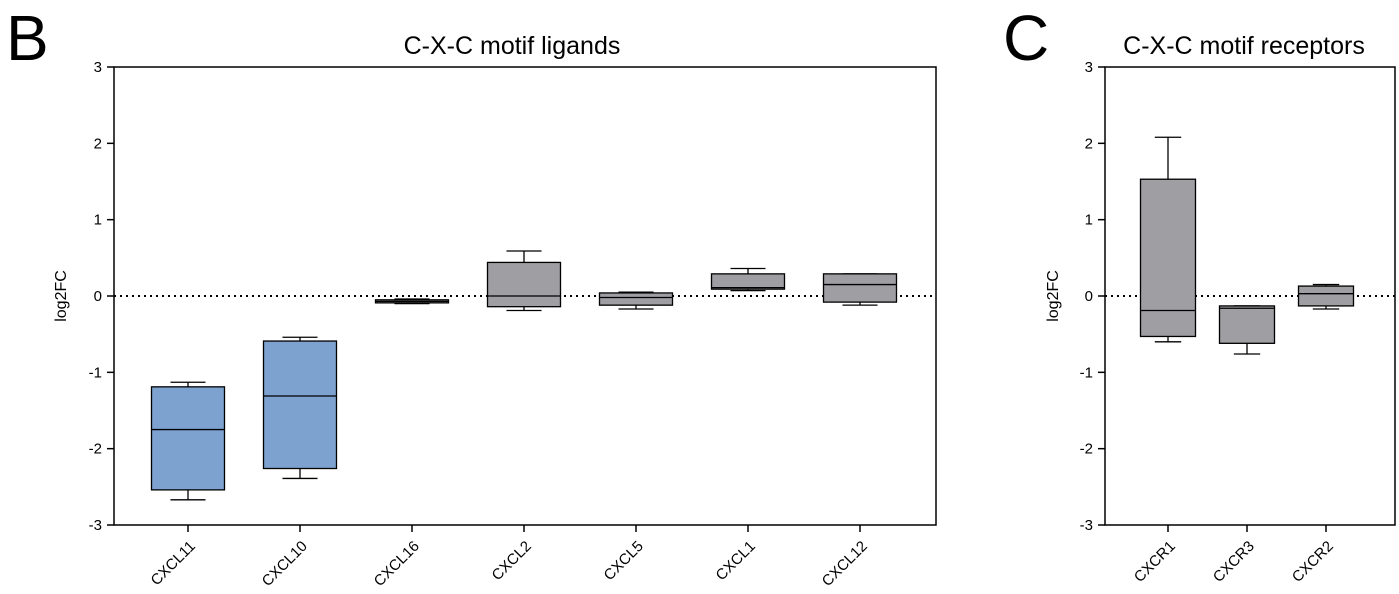 The image size is (1399, 594). I want to click on box-cxcr2, so click(1326, 296).